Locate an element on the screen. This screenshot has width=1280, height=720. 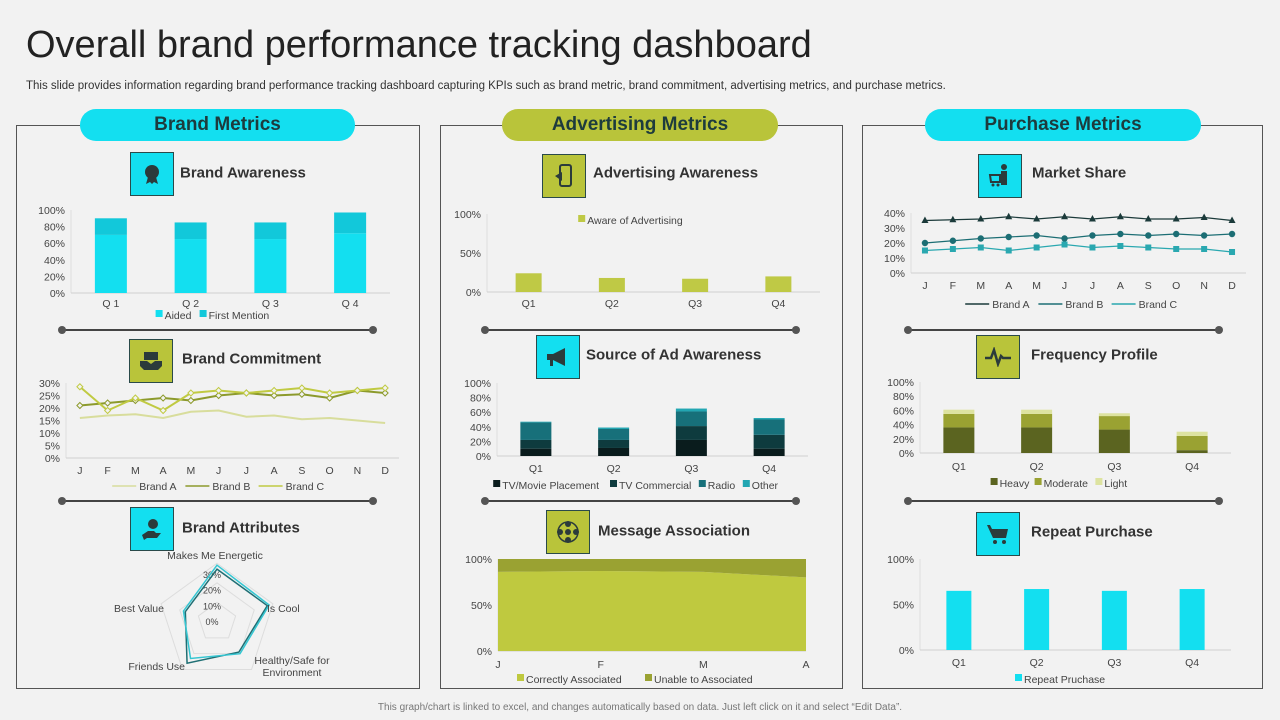
area-series is located at coordinates (652, 610).